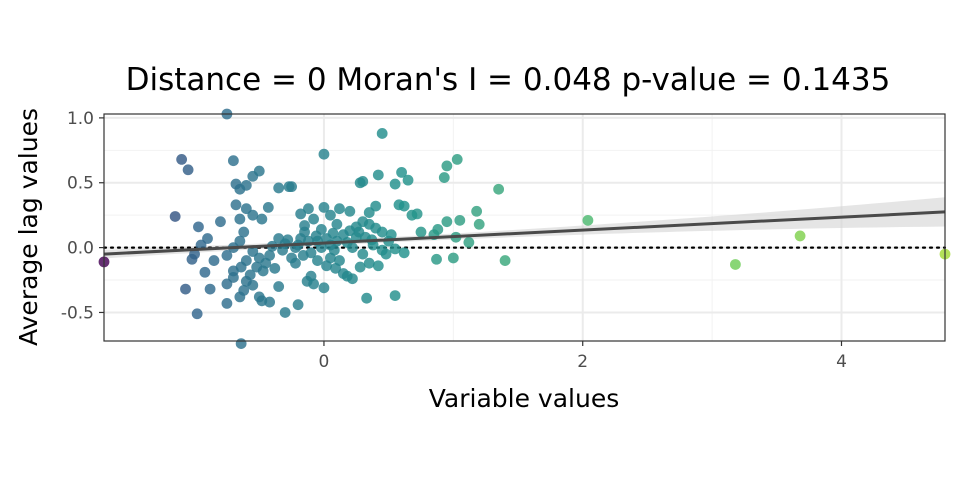 The image size is (960, 480). What do you see at coordinates (77, 313) in the screenshot?
I see `y-tick-label: -0.5` at bounding box center [77, 313].